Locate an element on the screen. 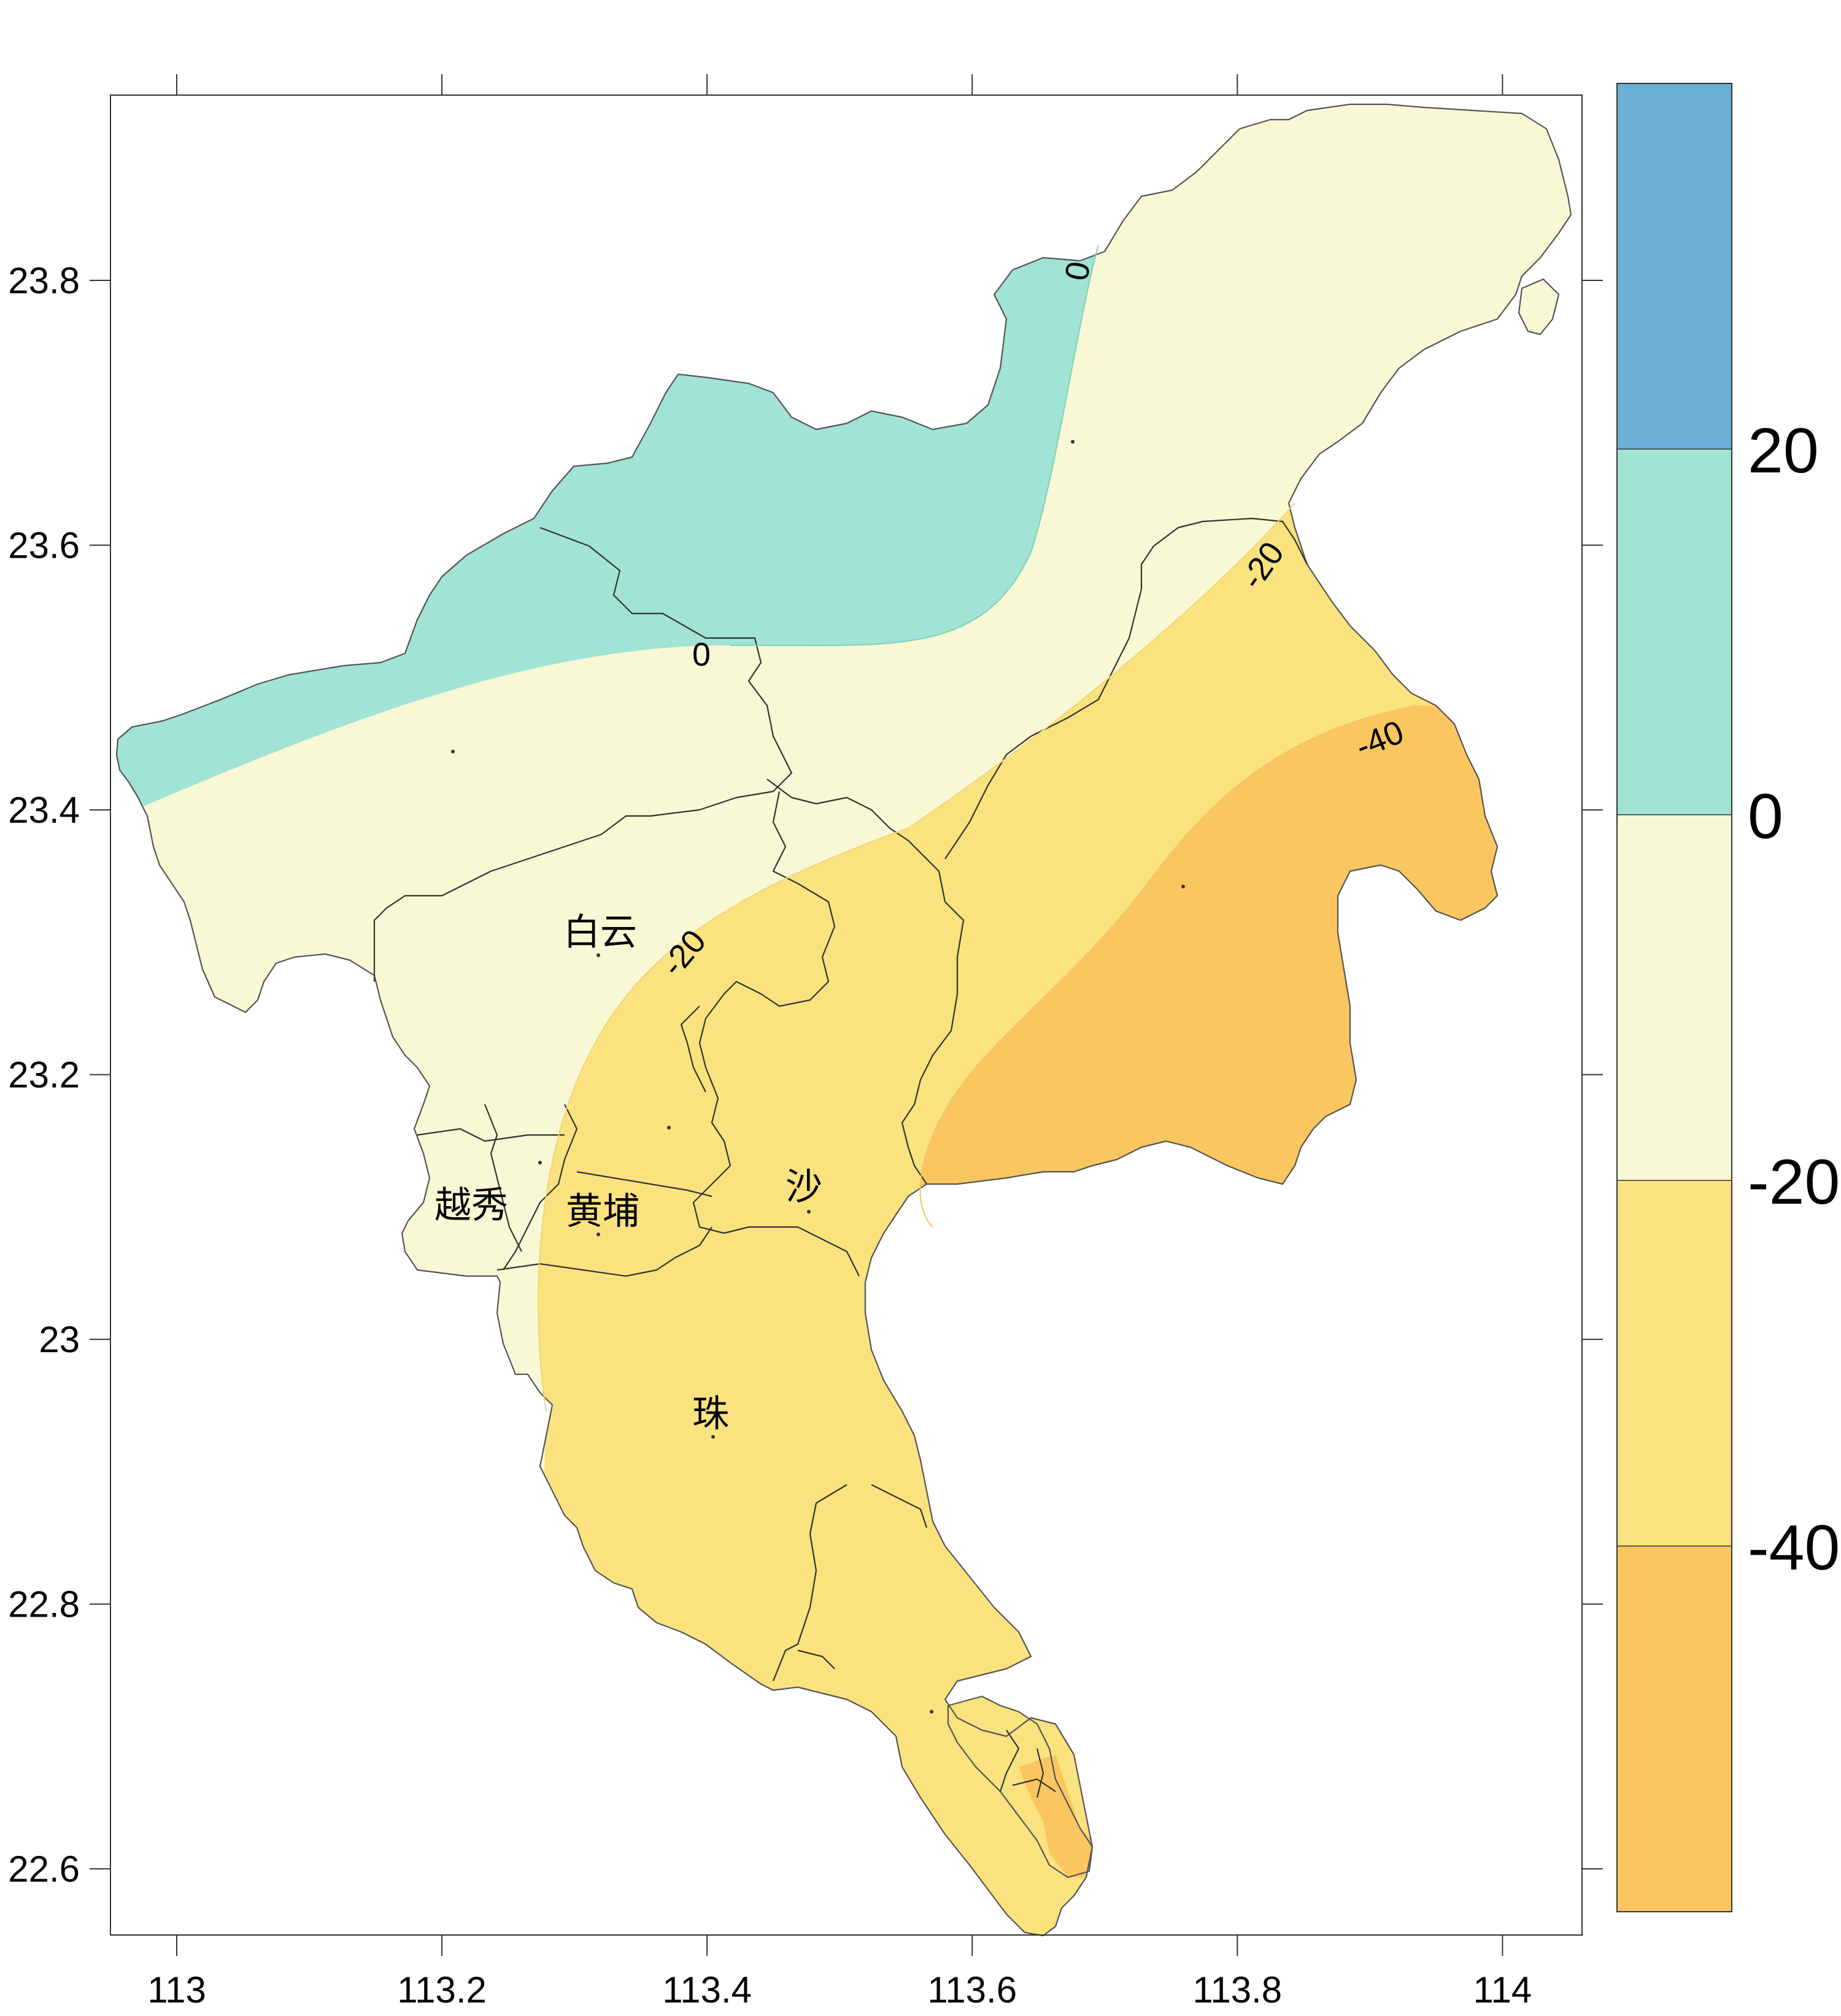 This screenshot has width=1841, height=2016. colorbar: 20 0 -20 -40 is located at coordinates (1728, 998).